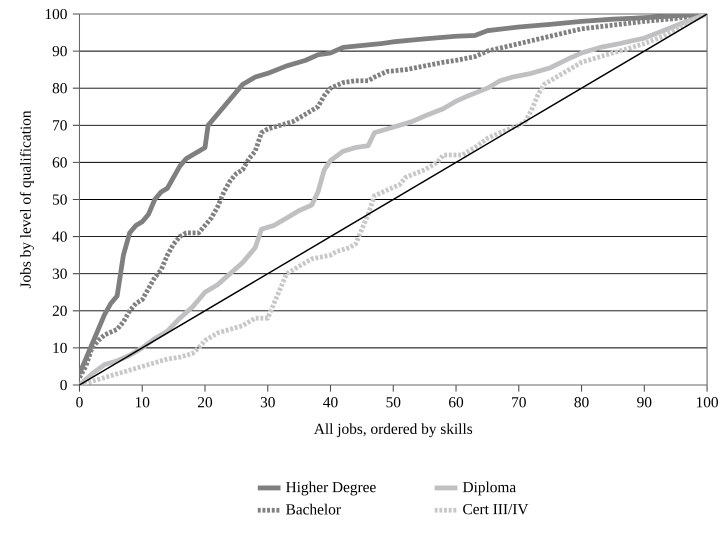 The width and height of the screenshot is (722, 542). Describe the element at coordinates (59, 273) in the screenshot. I see `y-tick-label: 30` at that location.